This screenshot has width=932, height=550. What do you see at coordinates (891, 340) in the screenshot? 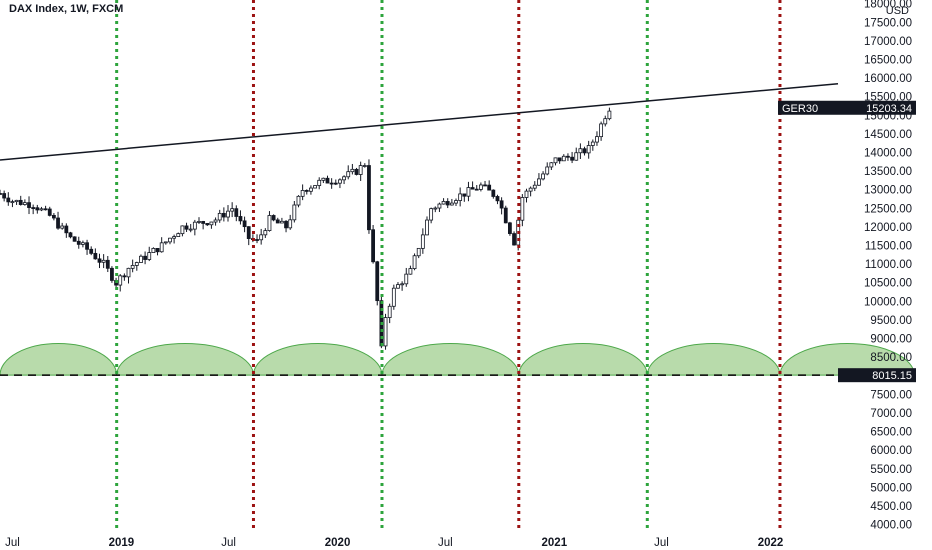
I see `y-tick-label: 9000.00` at bounding box center [891, 340].